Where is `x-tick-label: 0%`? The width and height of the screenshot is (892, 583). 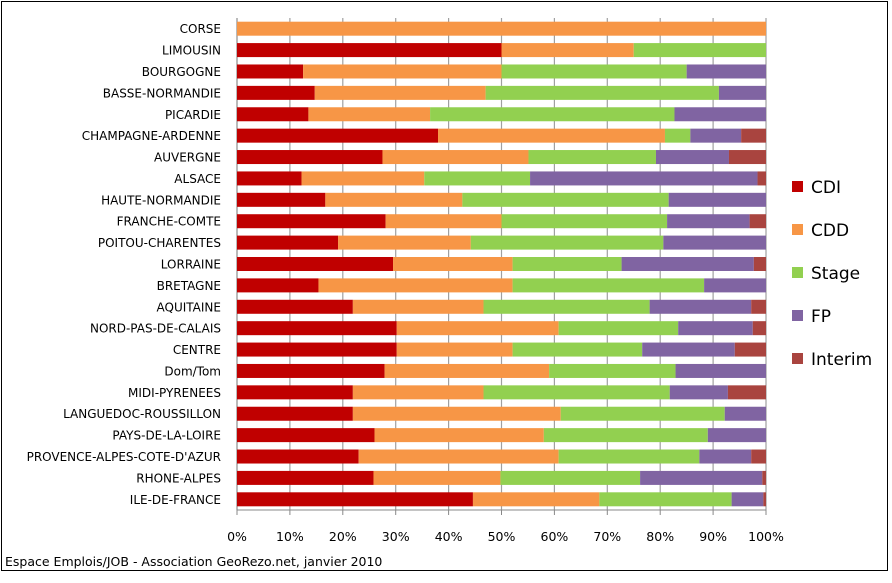 x-tick-label: 0% is located at coordinates (237, 536).